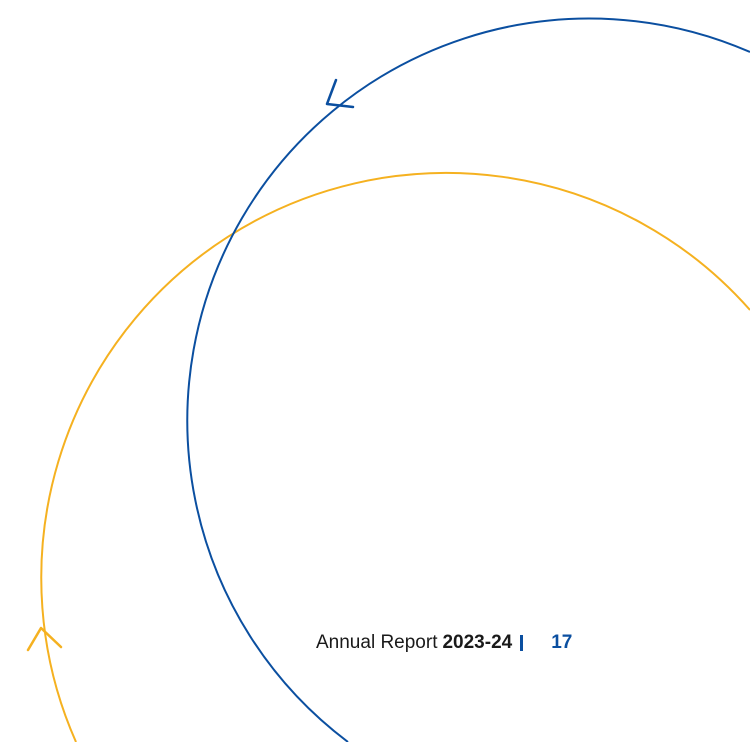  I want to click on separator-bar, so click(522, 643).